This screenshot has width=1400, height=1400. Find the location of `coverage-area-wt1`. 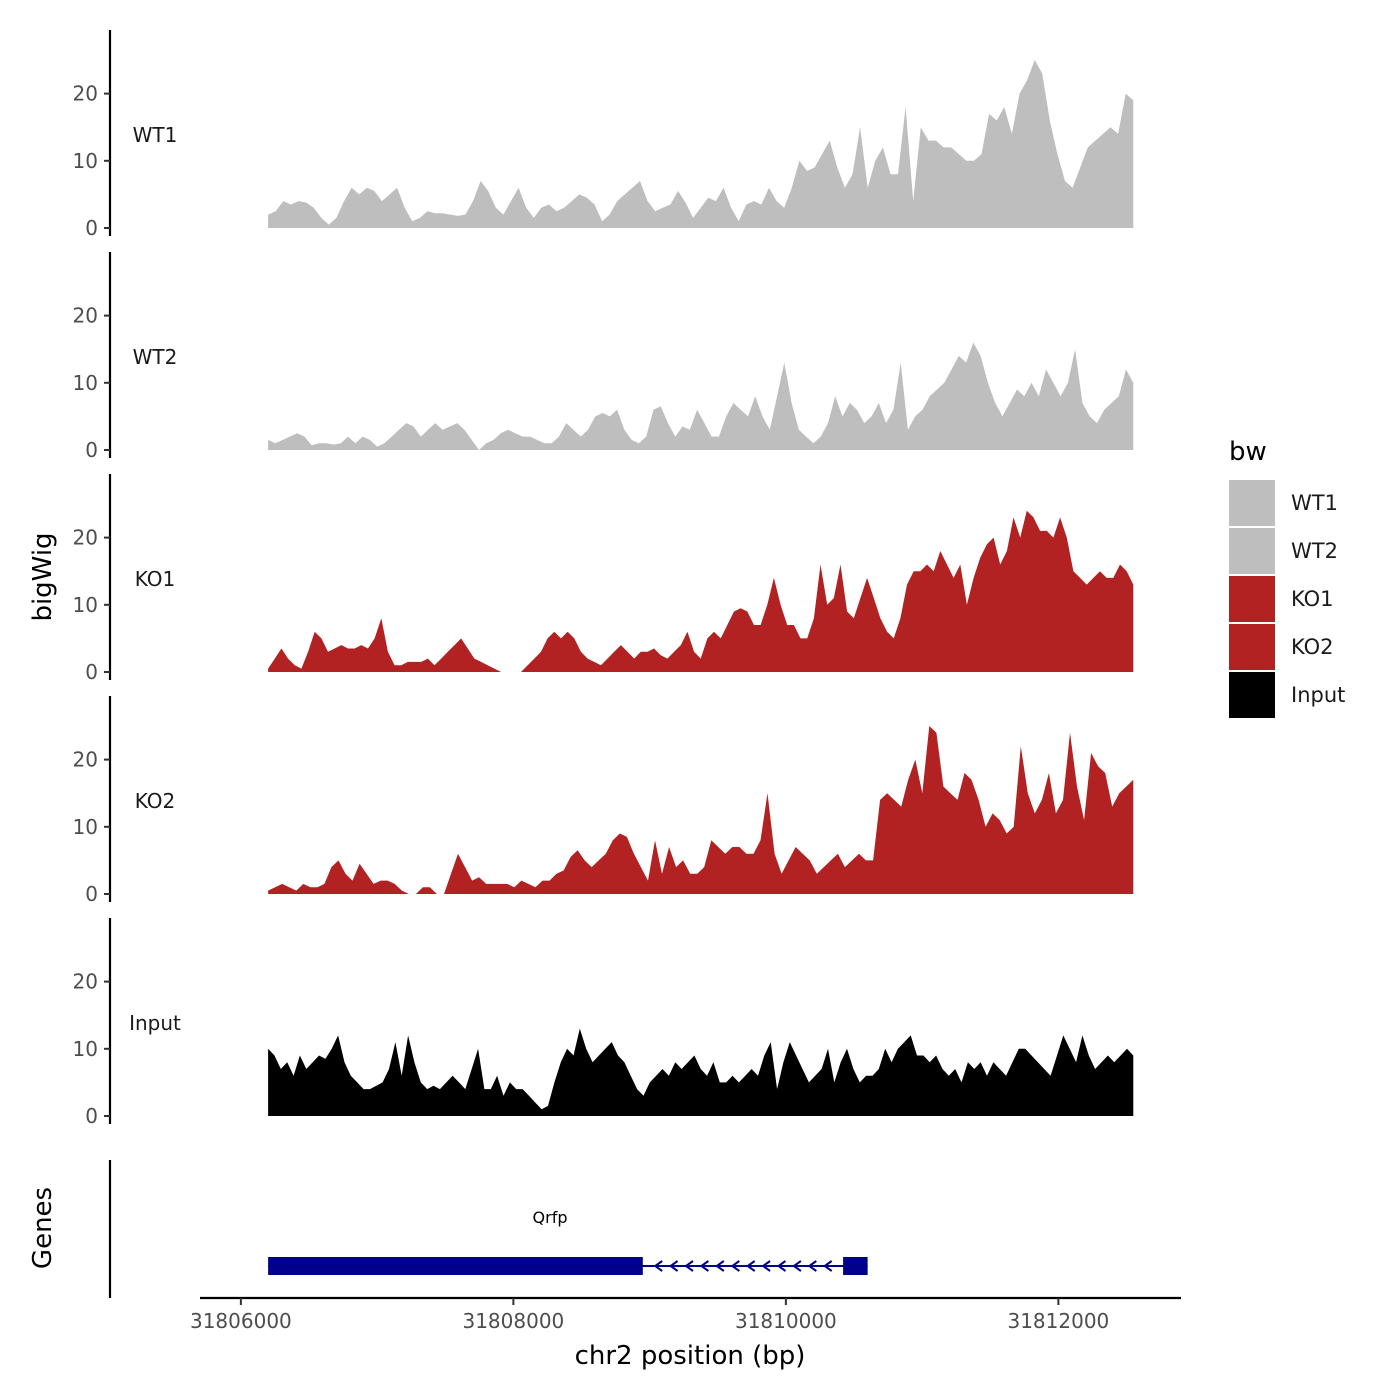

coverage-area-wt1 is located at coordinates (701, 144).